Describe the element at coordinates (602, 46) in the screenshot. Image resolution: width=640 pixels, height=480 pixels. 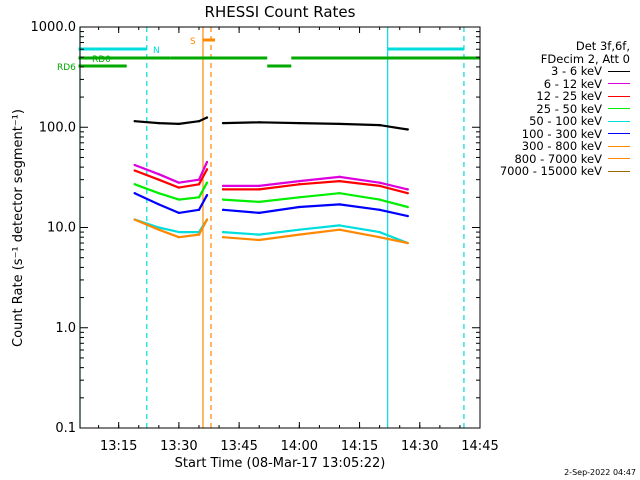
I see `legend-header-line-1: Det 3f,6f,` at that location.